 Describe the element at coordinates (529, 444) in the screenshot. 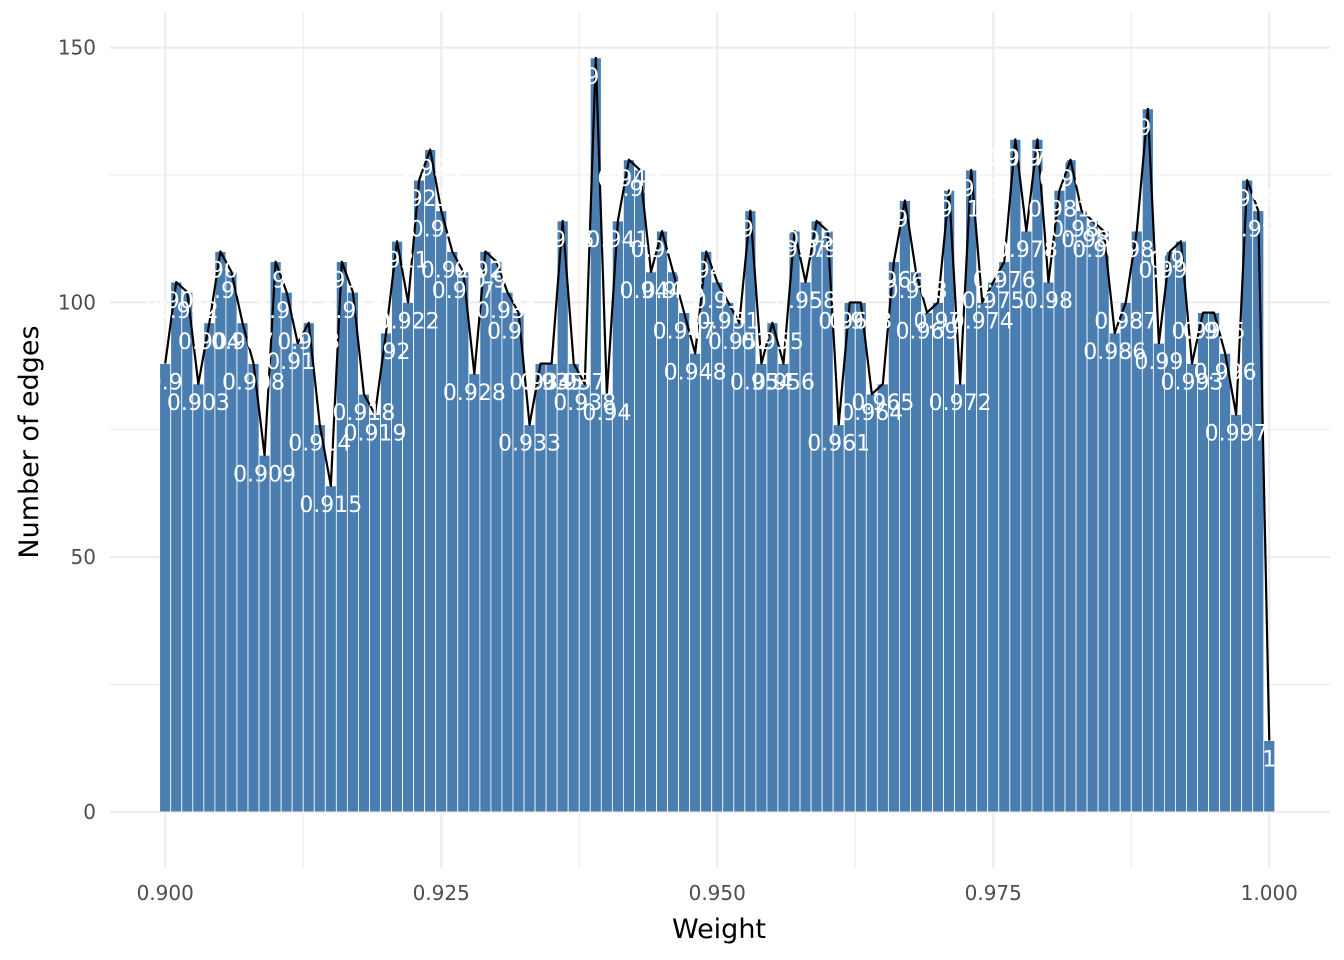

I see `bar-label: 0.933` at that location.